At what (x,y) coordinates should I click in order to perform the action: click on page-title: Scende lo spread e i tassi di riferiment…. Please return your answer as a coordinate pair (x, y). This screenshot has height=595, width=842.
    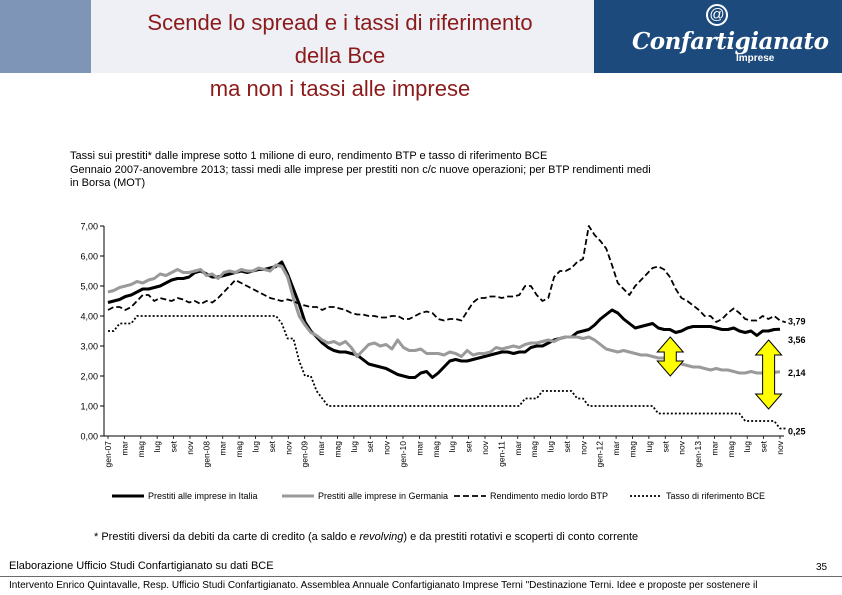
    Looking at the image, I should click on (340, 55).